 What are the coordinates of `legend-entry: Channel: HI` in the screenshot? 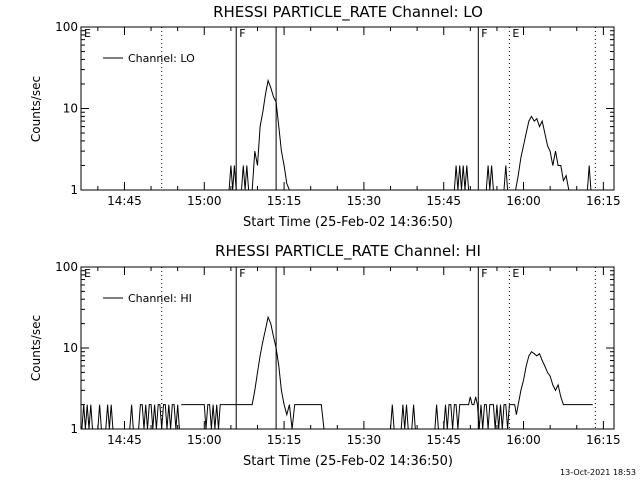 It's located at (160, 298).